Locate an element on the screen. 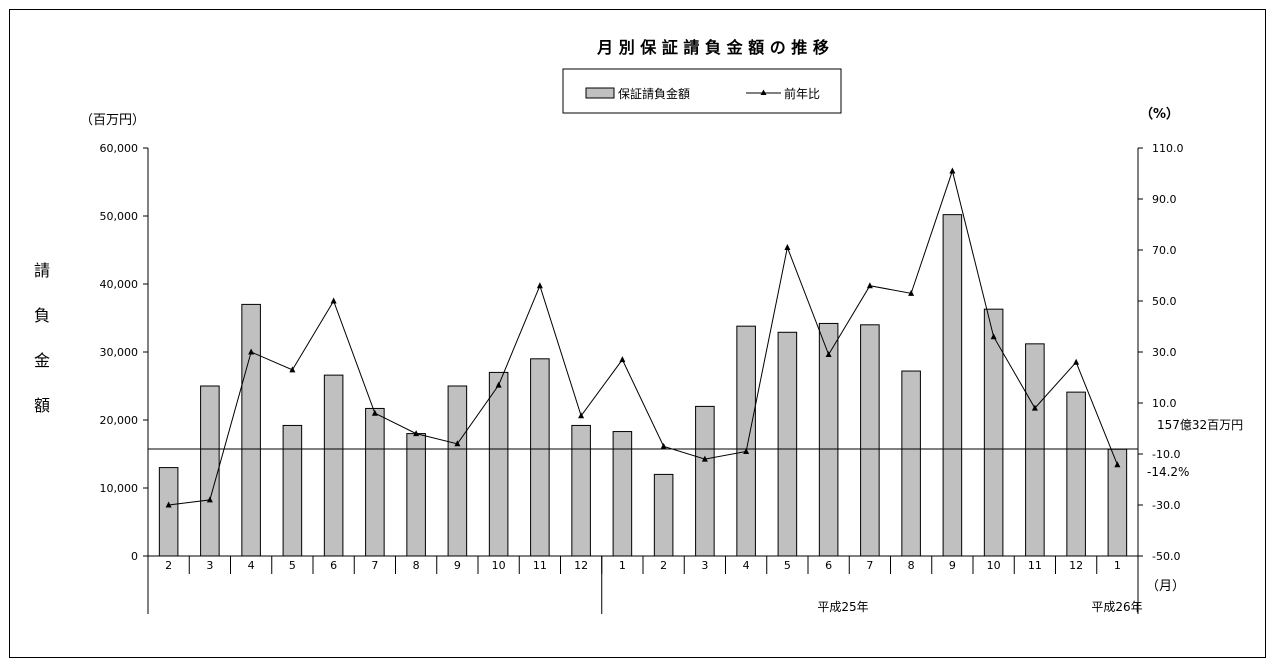 This screenshot has width=1279, height=664. left-tick-label: 50,000 is located at coordinates (119, 216).